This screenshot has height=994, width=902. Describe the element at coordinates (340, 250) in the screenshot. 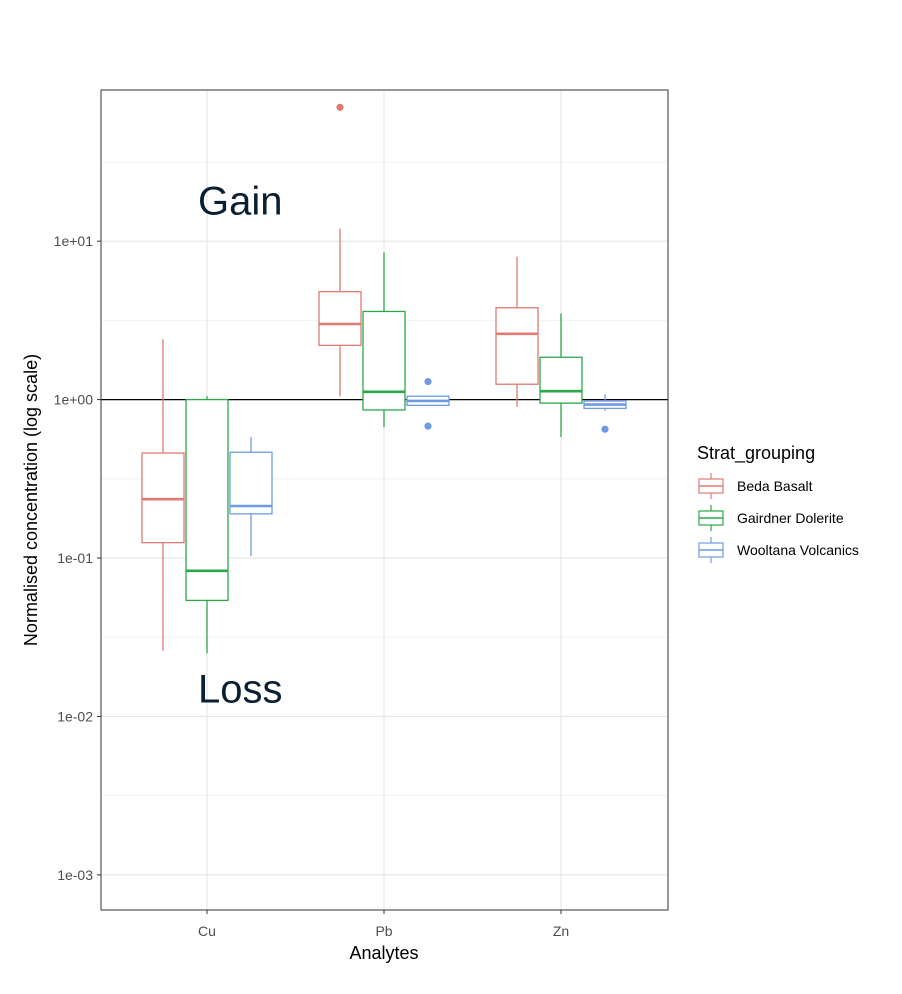

I see `box-beda-basalt-pb` at that location.